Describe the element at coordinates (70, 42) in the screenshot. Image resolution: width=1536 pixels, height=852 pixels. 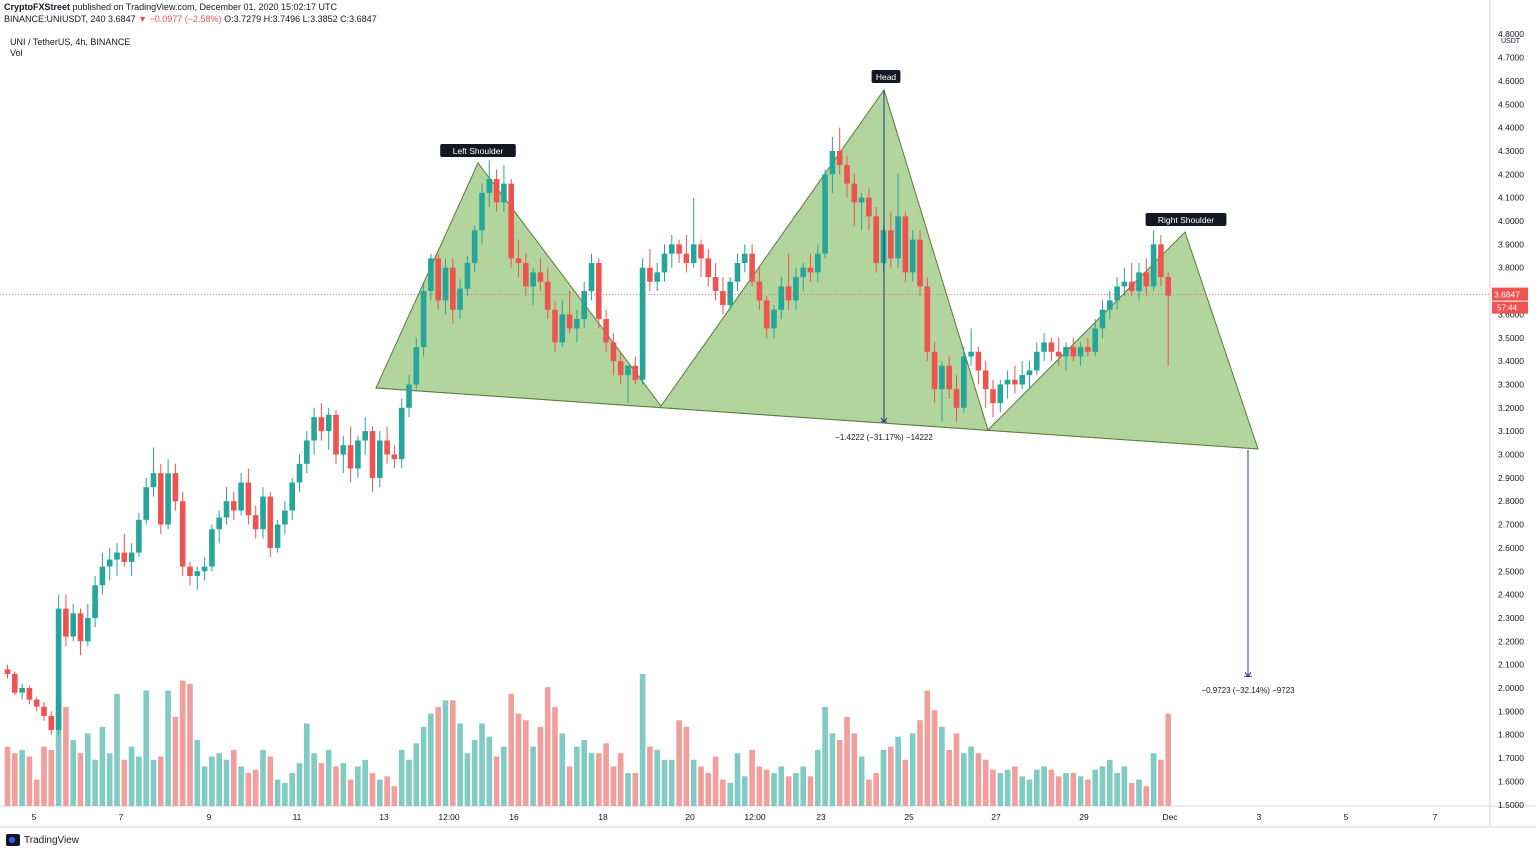
I see `legend-title: UNI / TetherUS, 4h, BINANCE` at that location.